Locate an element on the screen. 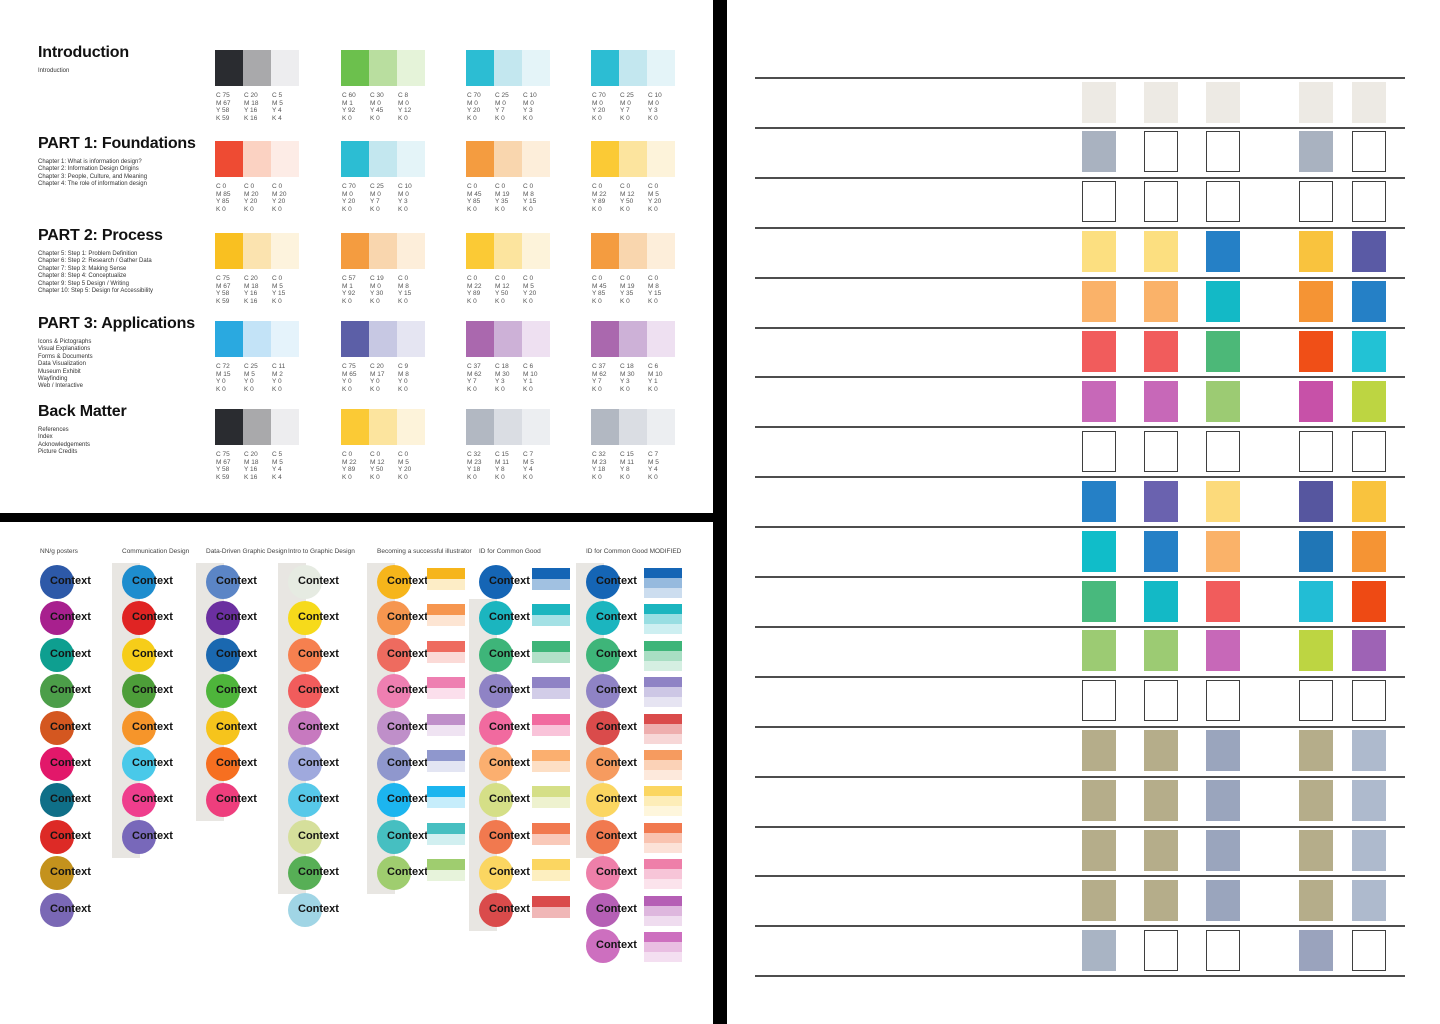 Image resolution: width=1440 pixels, height=1024 pixels. cmyk-line: C 72 is located at coordinates (223, 366).